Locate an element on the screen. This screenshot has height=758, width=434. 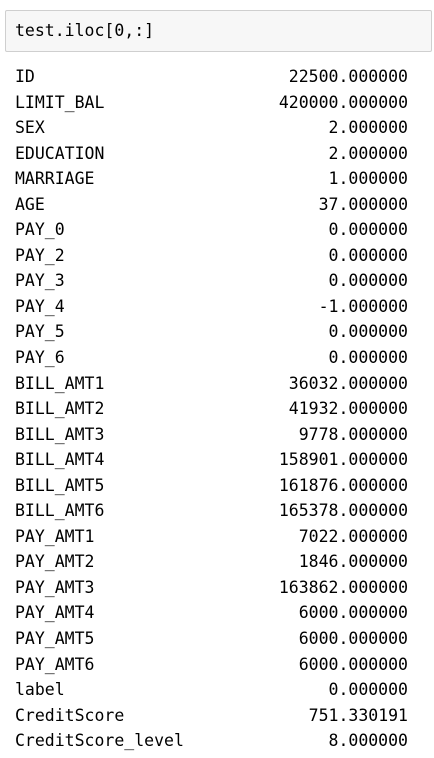
output-row: PAY_AMT6 6000.000000 is located at coordinates (211, 665).